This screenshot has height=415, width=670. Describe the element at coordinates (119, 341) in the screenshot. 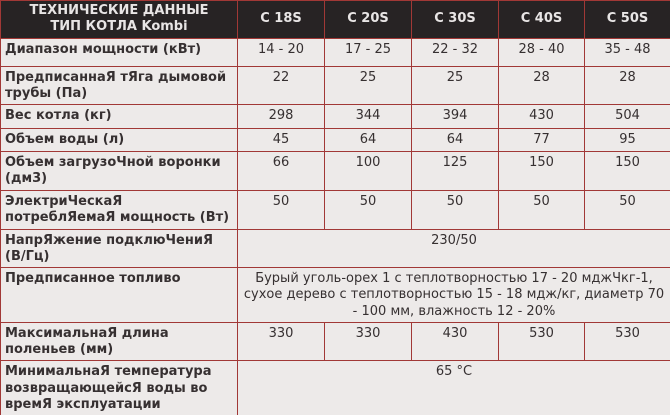

I see `row-label: МаксимальнаЯ длина поленьев (мм)` at that location.